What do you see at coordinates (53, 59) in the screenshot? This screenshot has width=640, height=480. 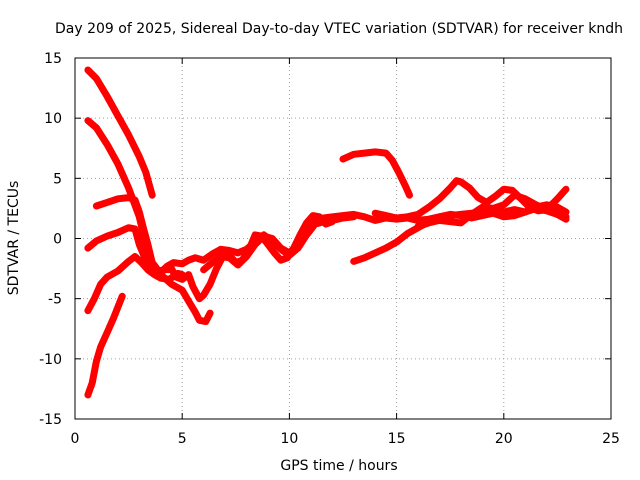 I see `y-tick-label: 15` at bounding box center [53, 59].